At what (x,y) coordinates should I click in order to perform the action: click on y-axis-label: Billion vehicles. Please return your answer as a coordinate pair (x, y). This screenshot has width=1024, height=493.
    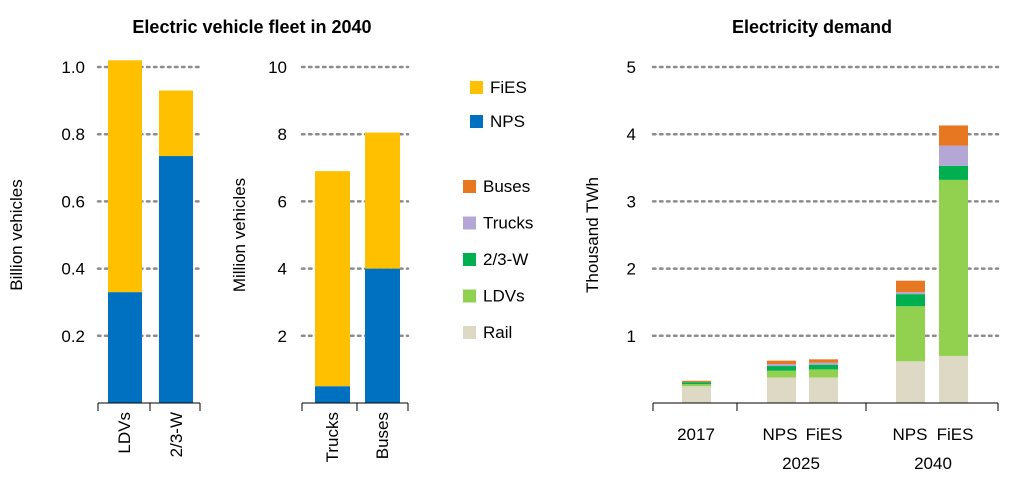
    Looking at the image, I should click on (16, 235).